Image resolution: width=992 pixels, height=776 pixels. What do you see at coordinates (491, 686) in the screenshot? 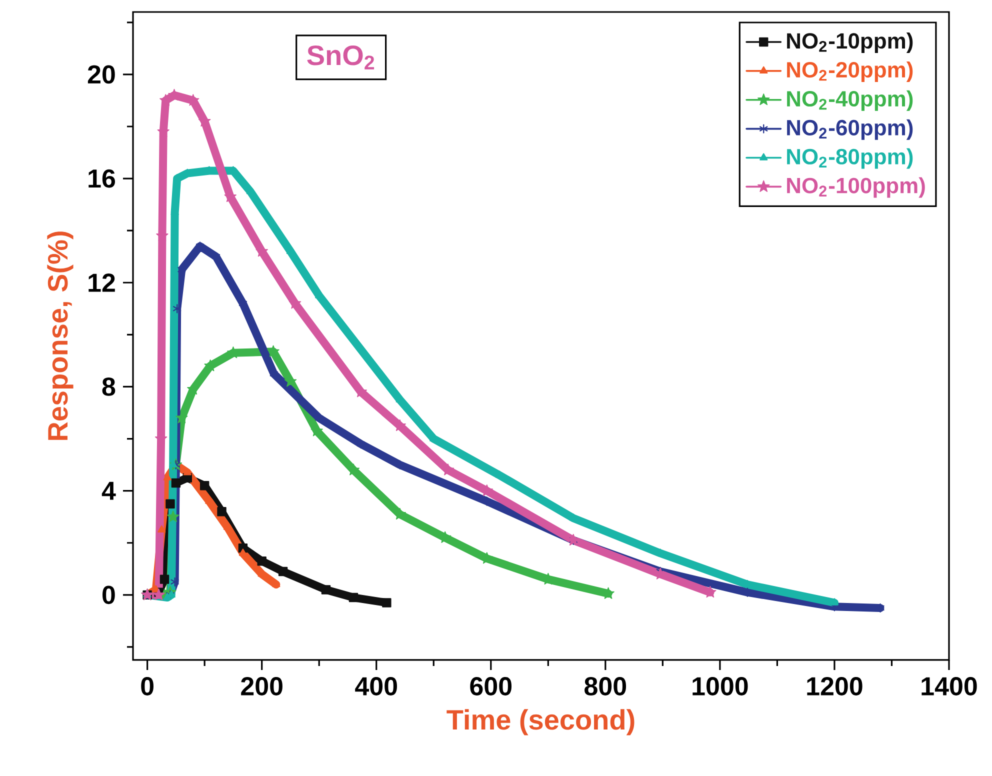
I see `x-tick-label: 600` at bounding box center [491, 686].